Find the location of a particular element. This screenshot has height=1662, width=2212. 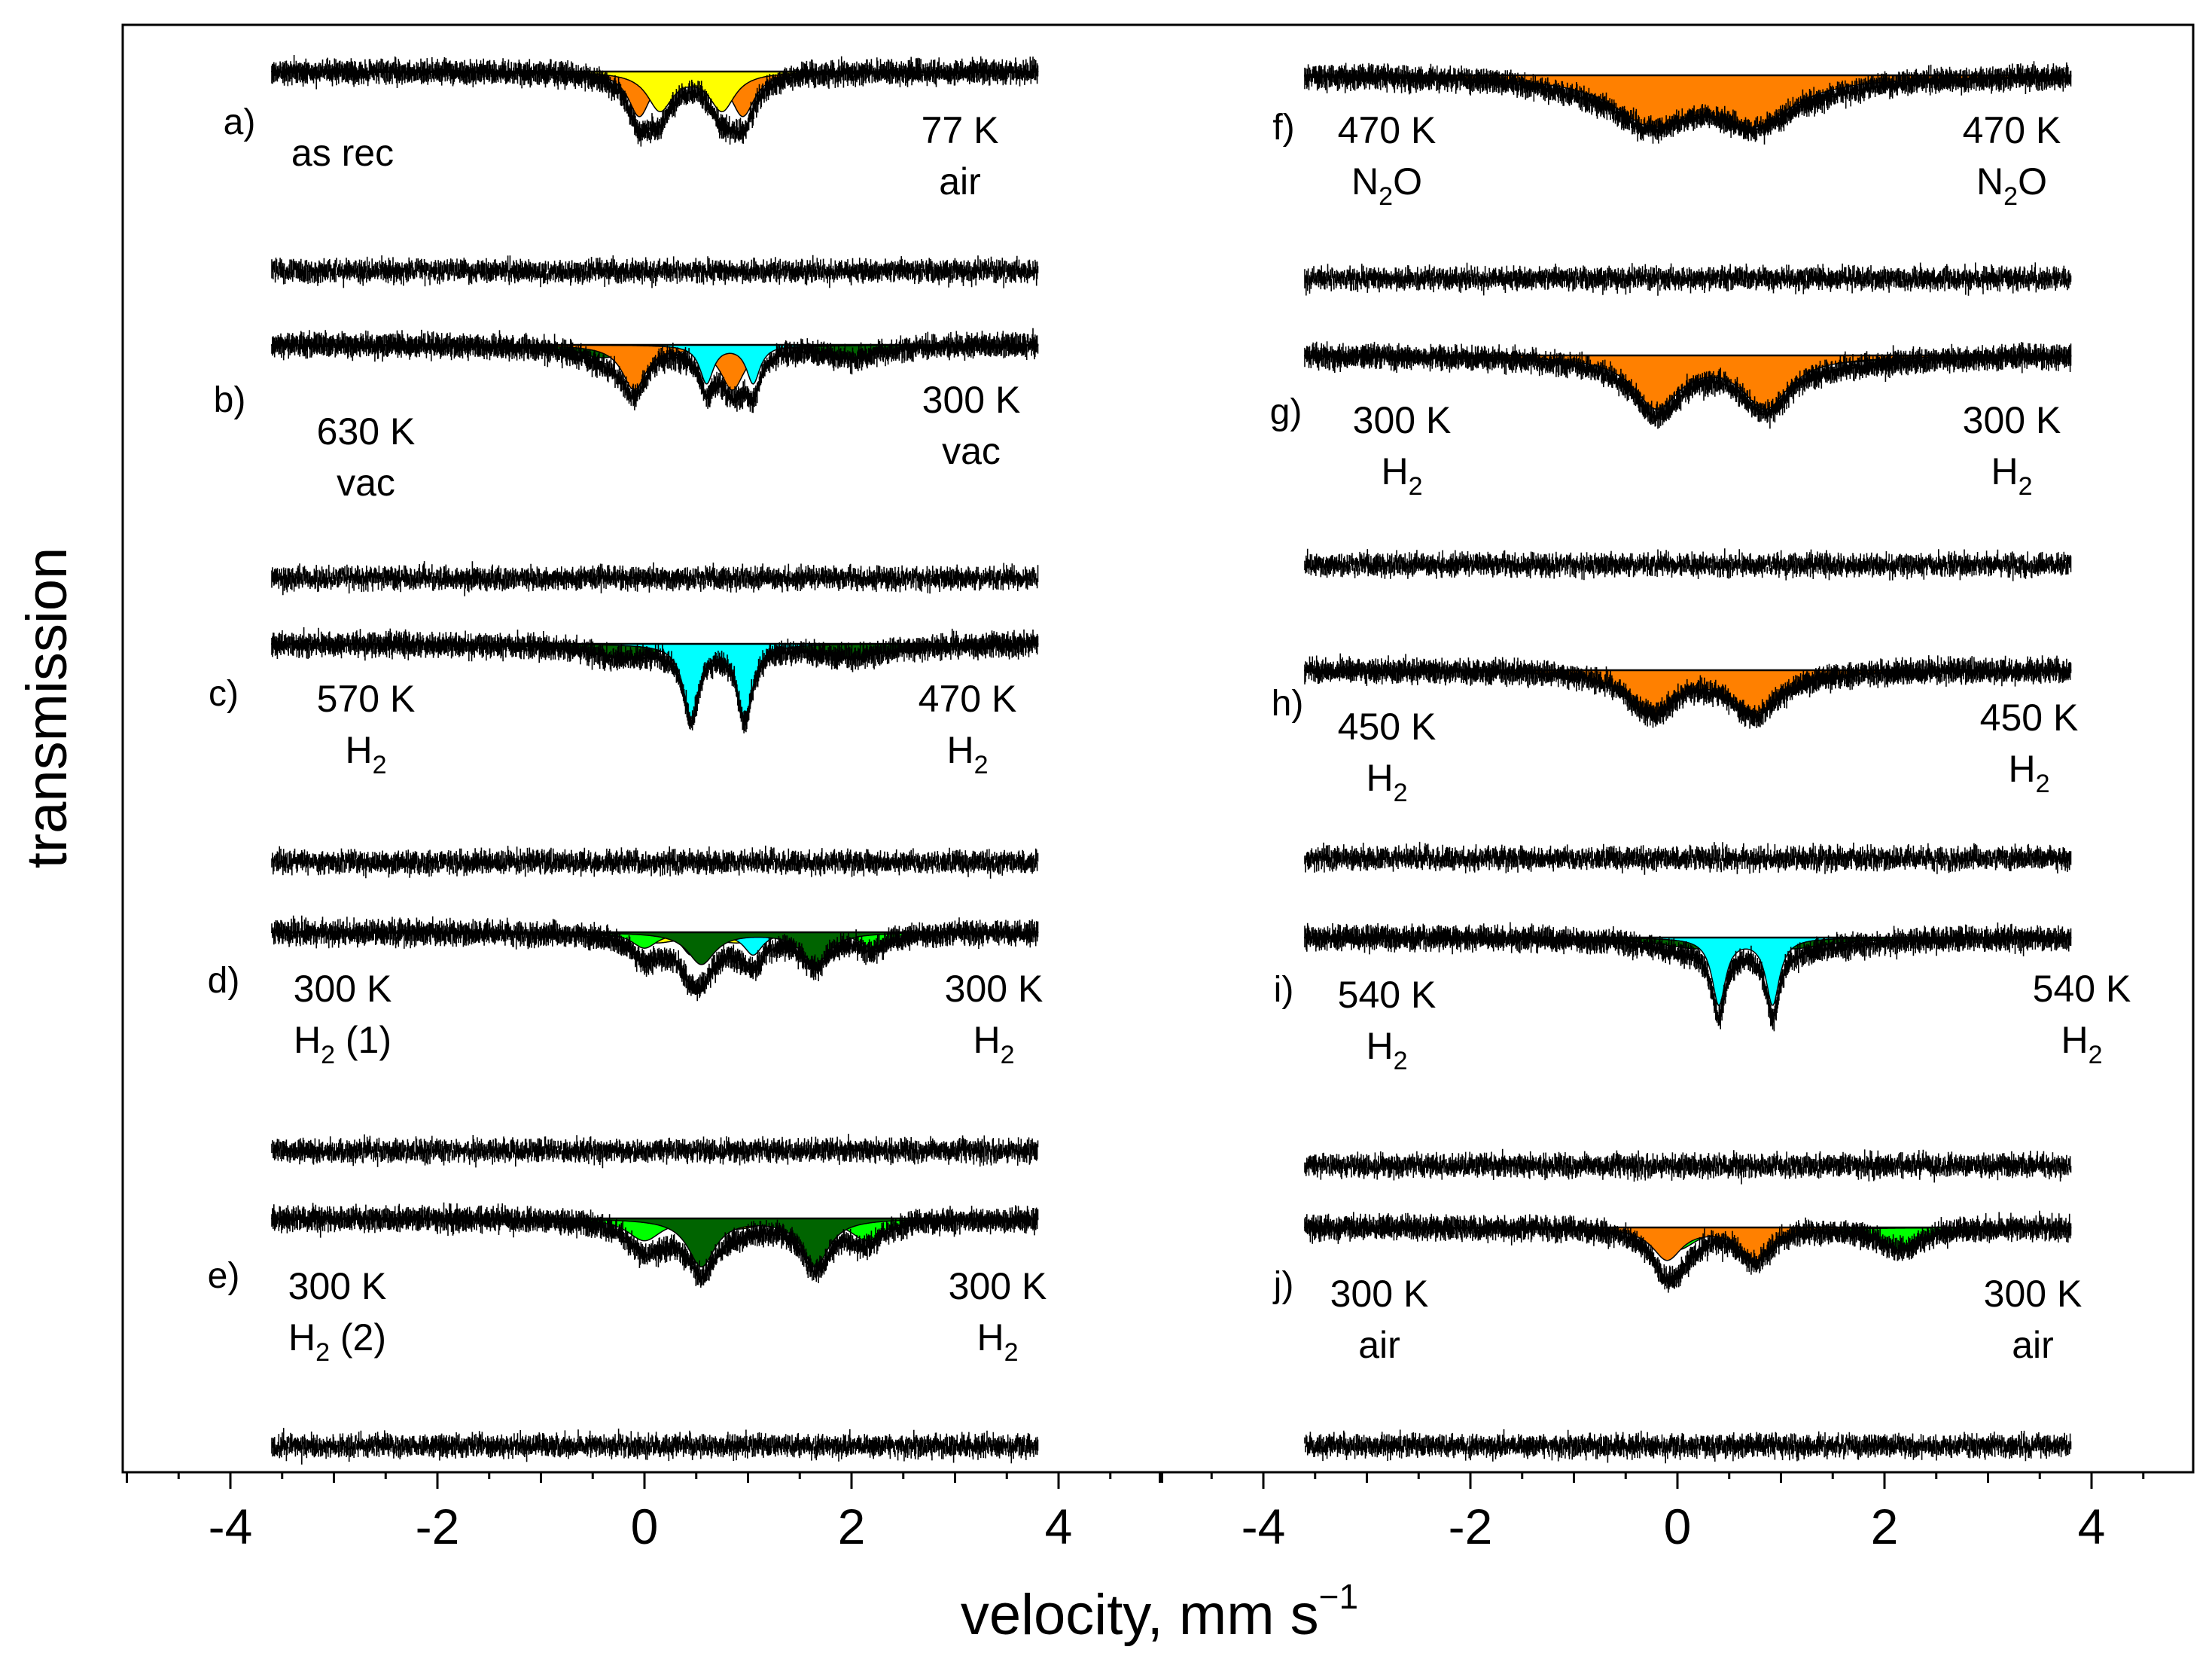

panel-g-label: g) is located at coordinates (1286, 412).